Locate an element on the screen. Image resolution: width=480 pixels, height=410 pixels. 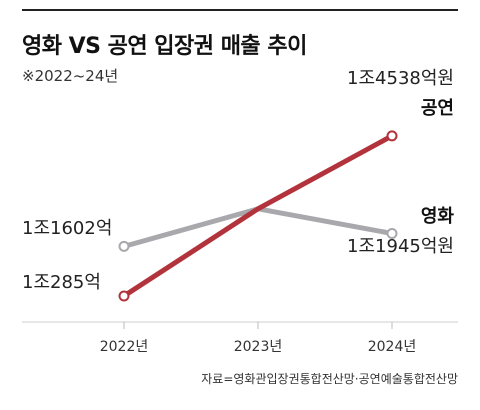
source-note: 자료=영화관입장권통합전산망·공연예술통합전산망 is located at coordinates (329, 379).